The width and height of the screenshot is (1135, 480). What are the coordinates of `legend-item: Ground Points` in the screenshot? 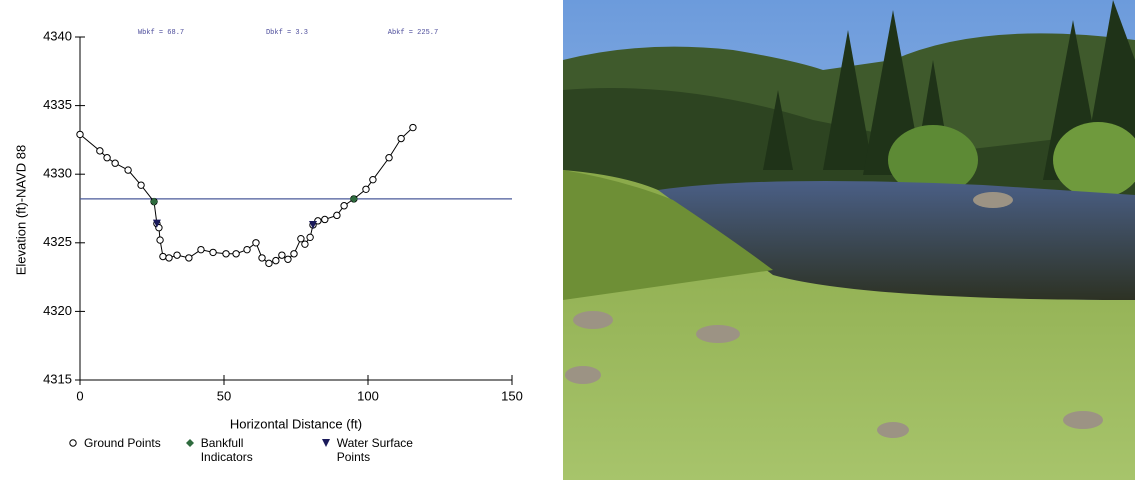 It's located at (113, 450).